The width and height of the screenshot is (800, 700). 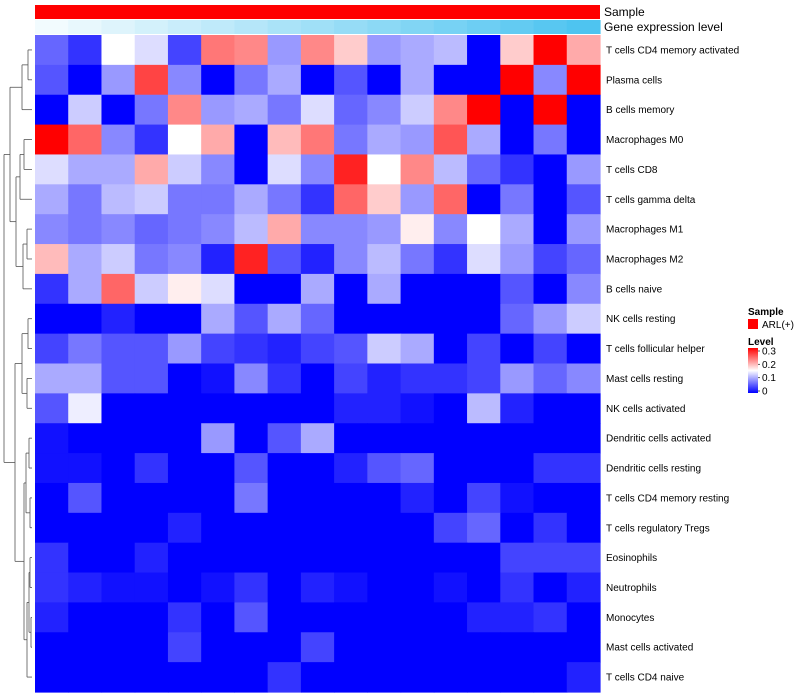 What do you see at coordinates (631, 588) in the screenshot?
I see `row-label: Neutrophils` at bounding box center [631, 588].